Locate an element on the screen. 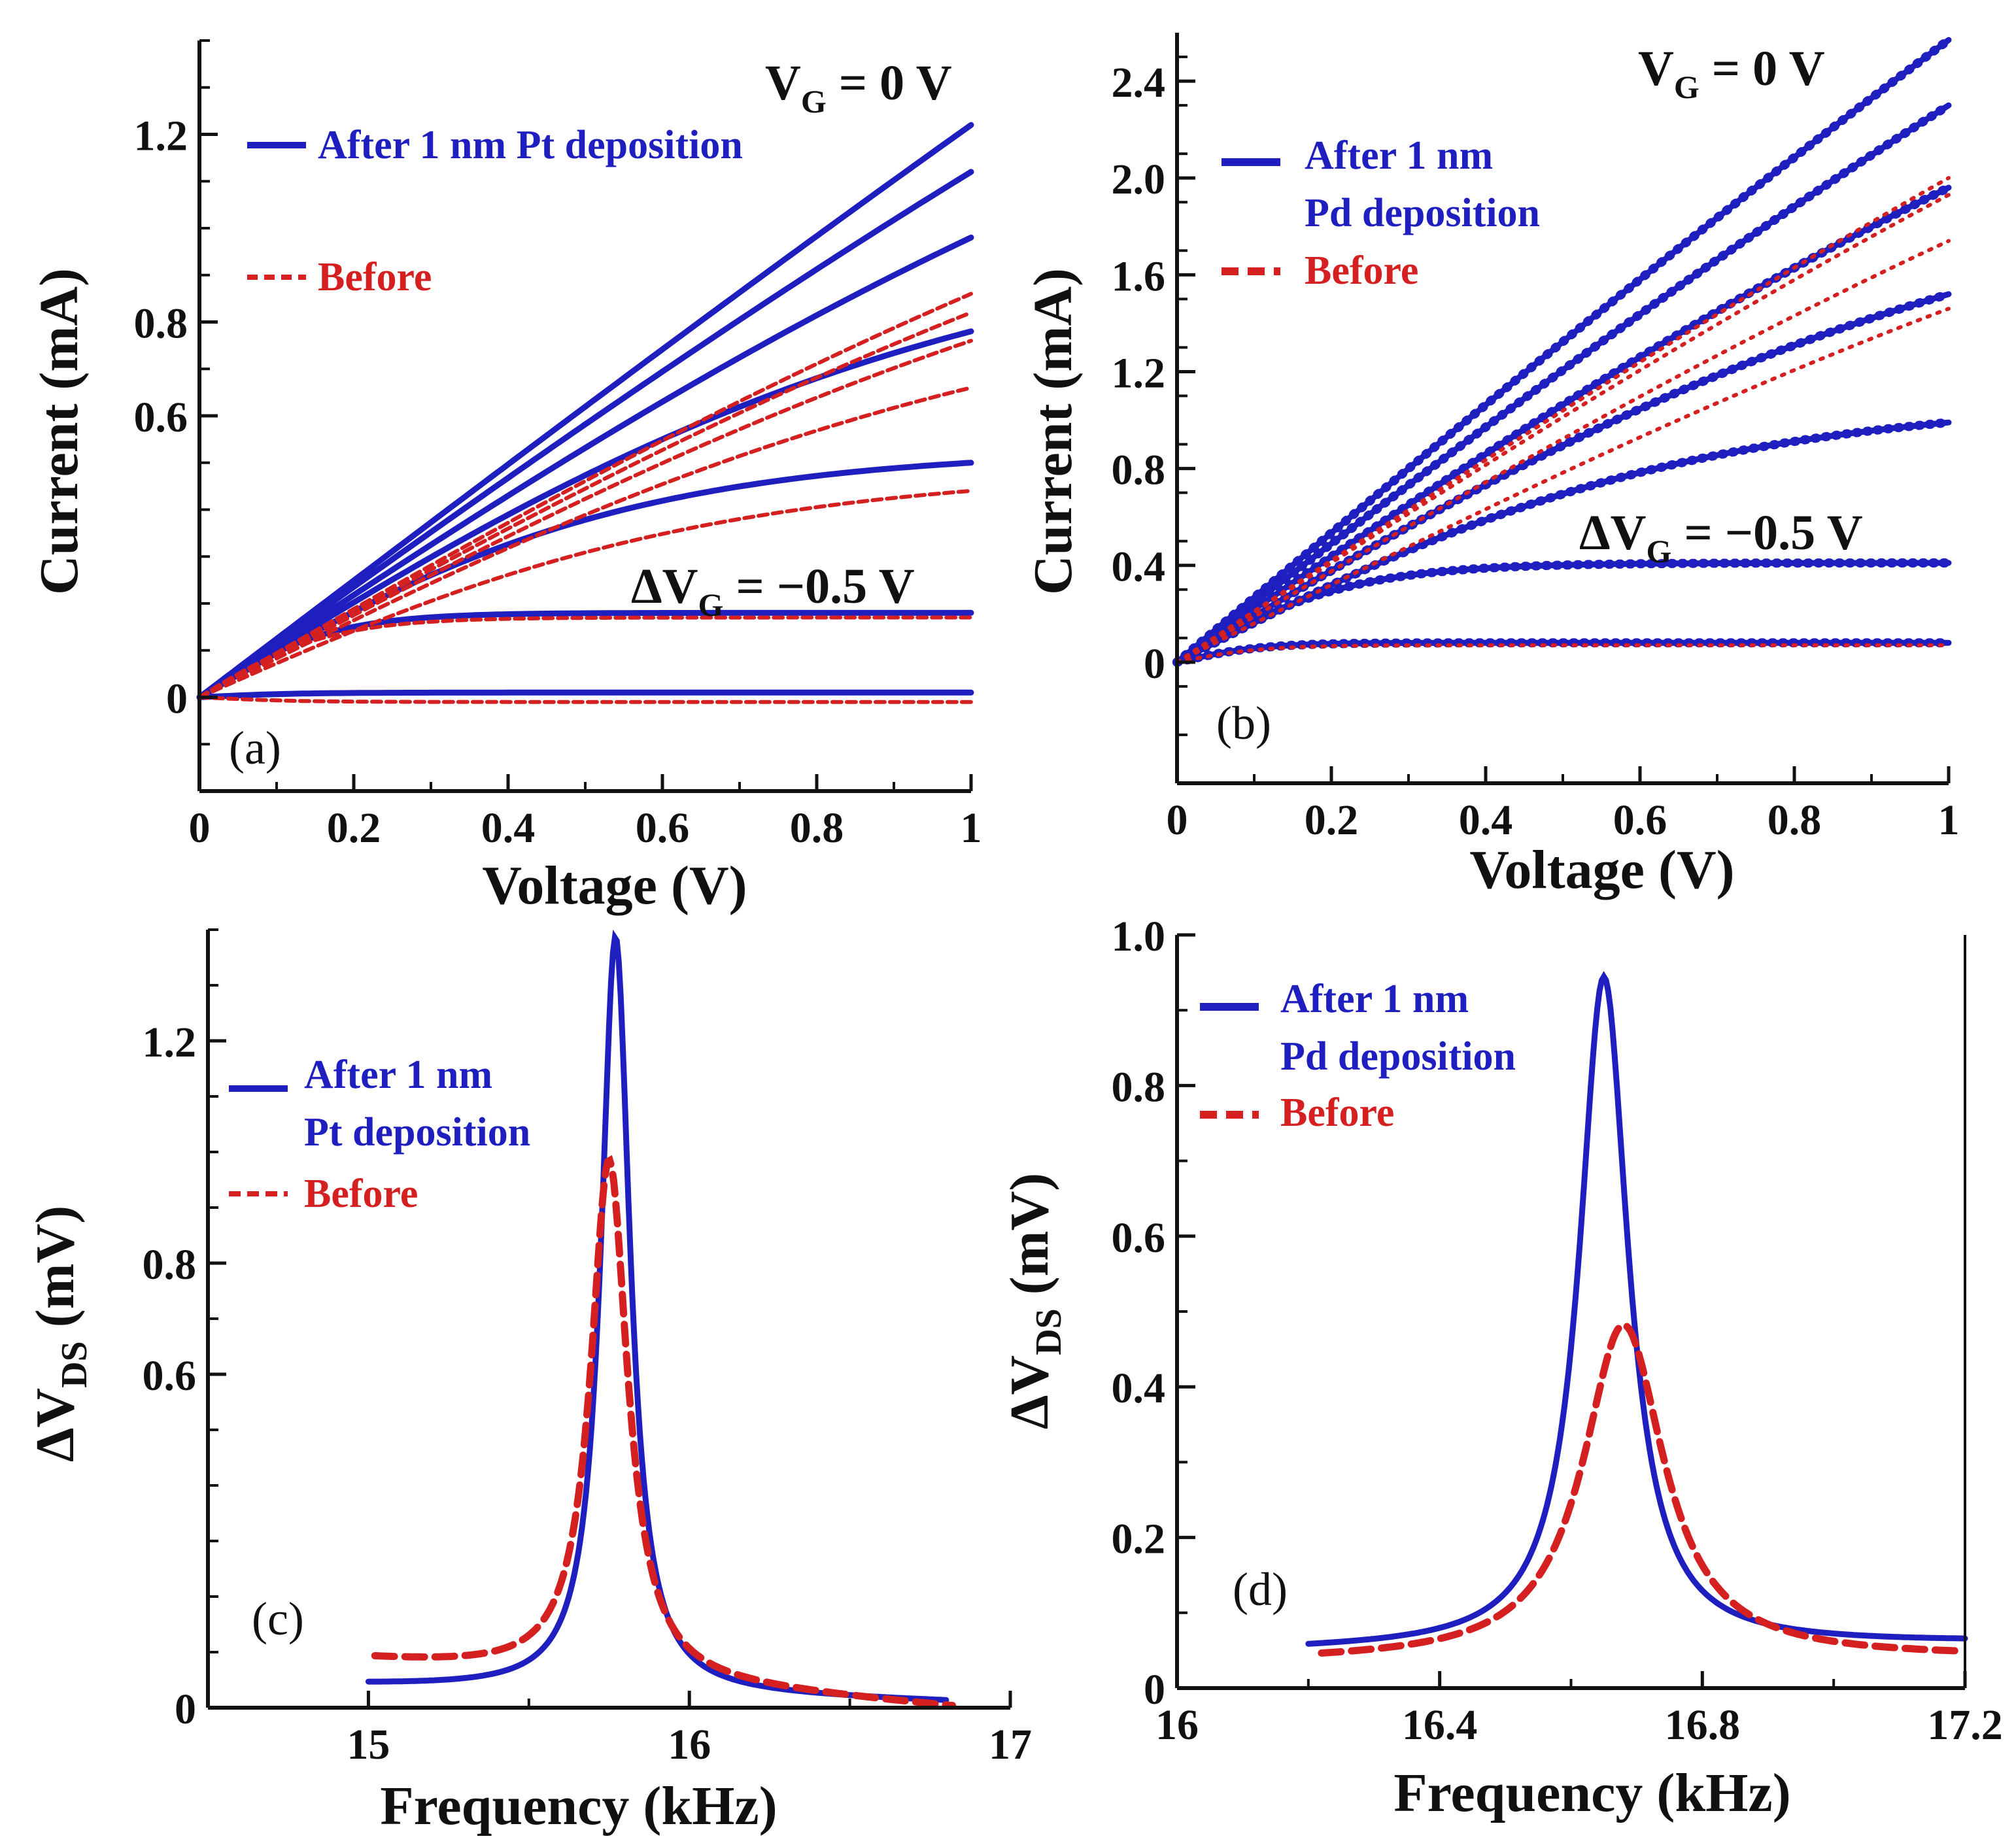 This screenshot has width=2016, height=1845. panel-d-ylabel: ΔVDS (mV) is located at coordinates (1034, 1301).